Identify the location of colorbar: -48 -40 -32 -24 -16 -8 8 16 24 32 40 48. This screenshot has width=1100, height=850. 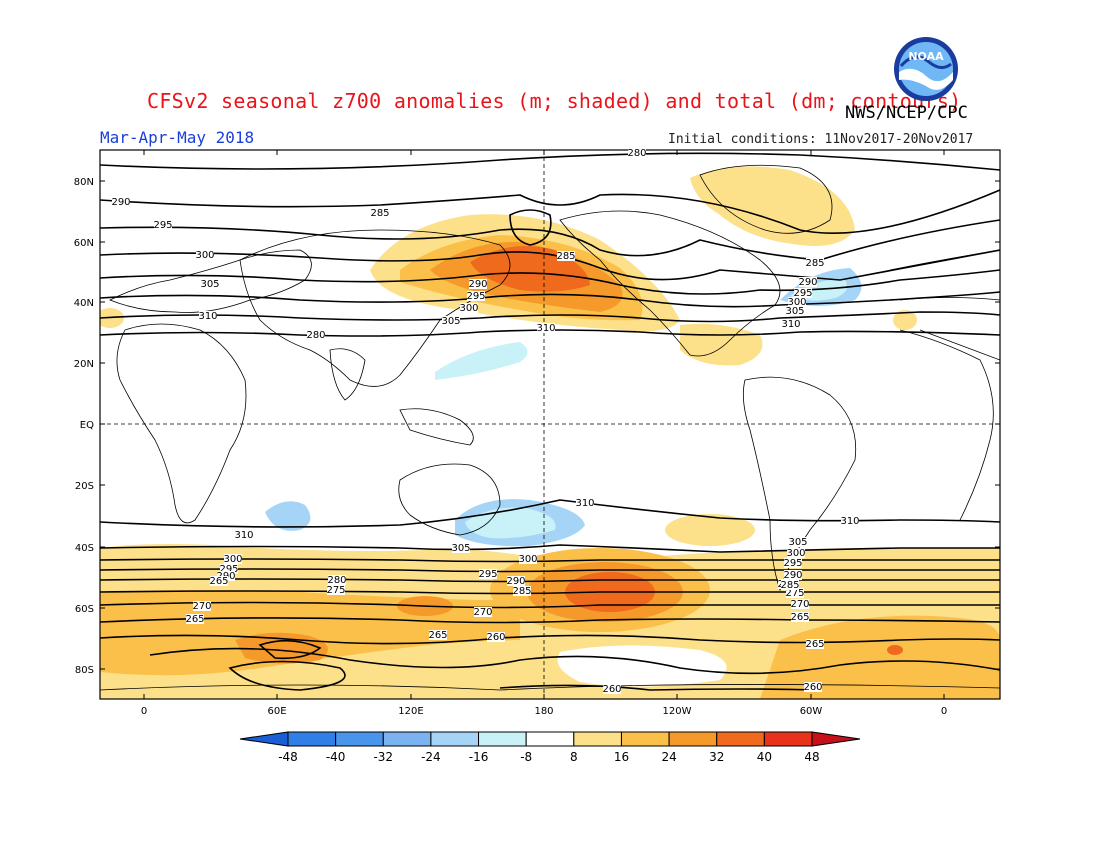
(550, 747).